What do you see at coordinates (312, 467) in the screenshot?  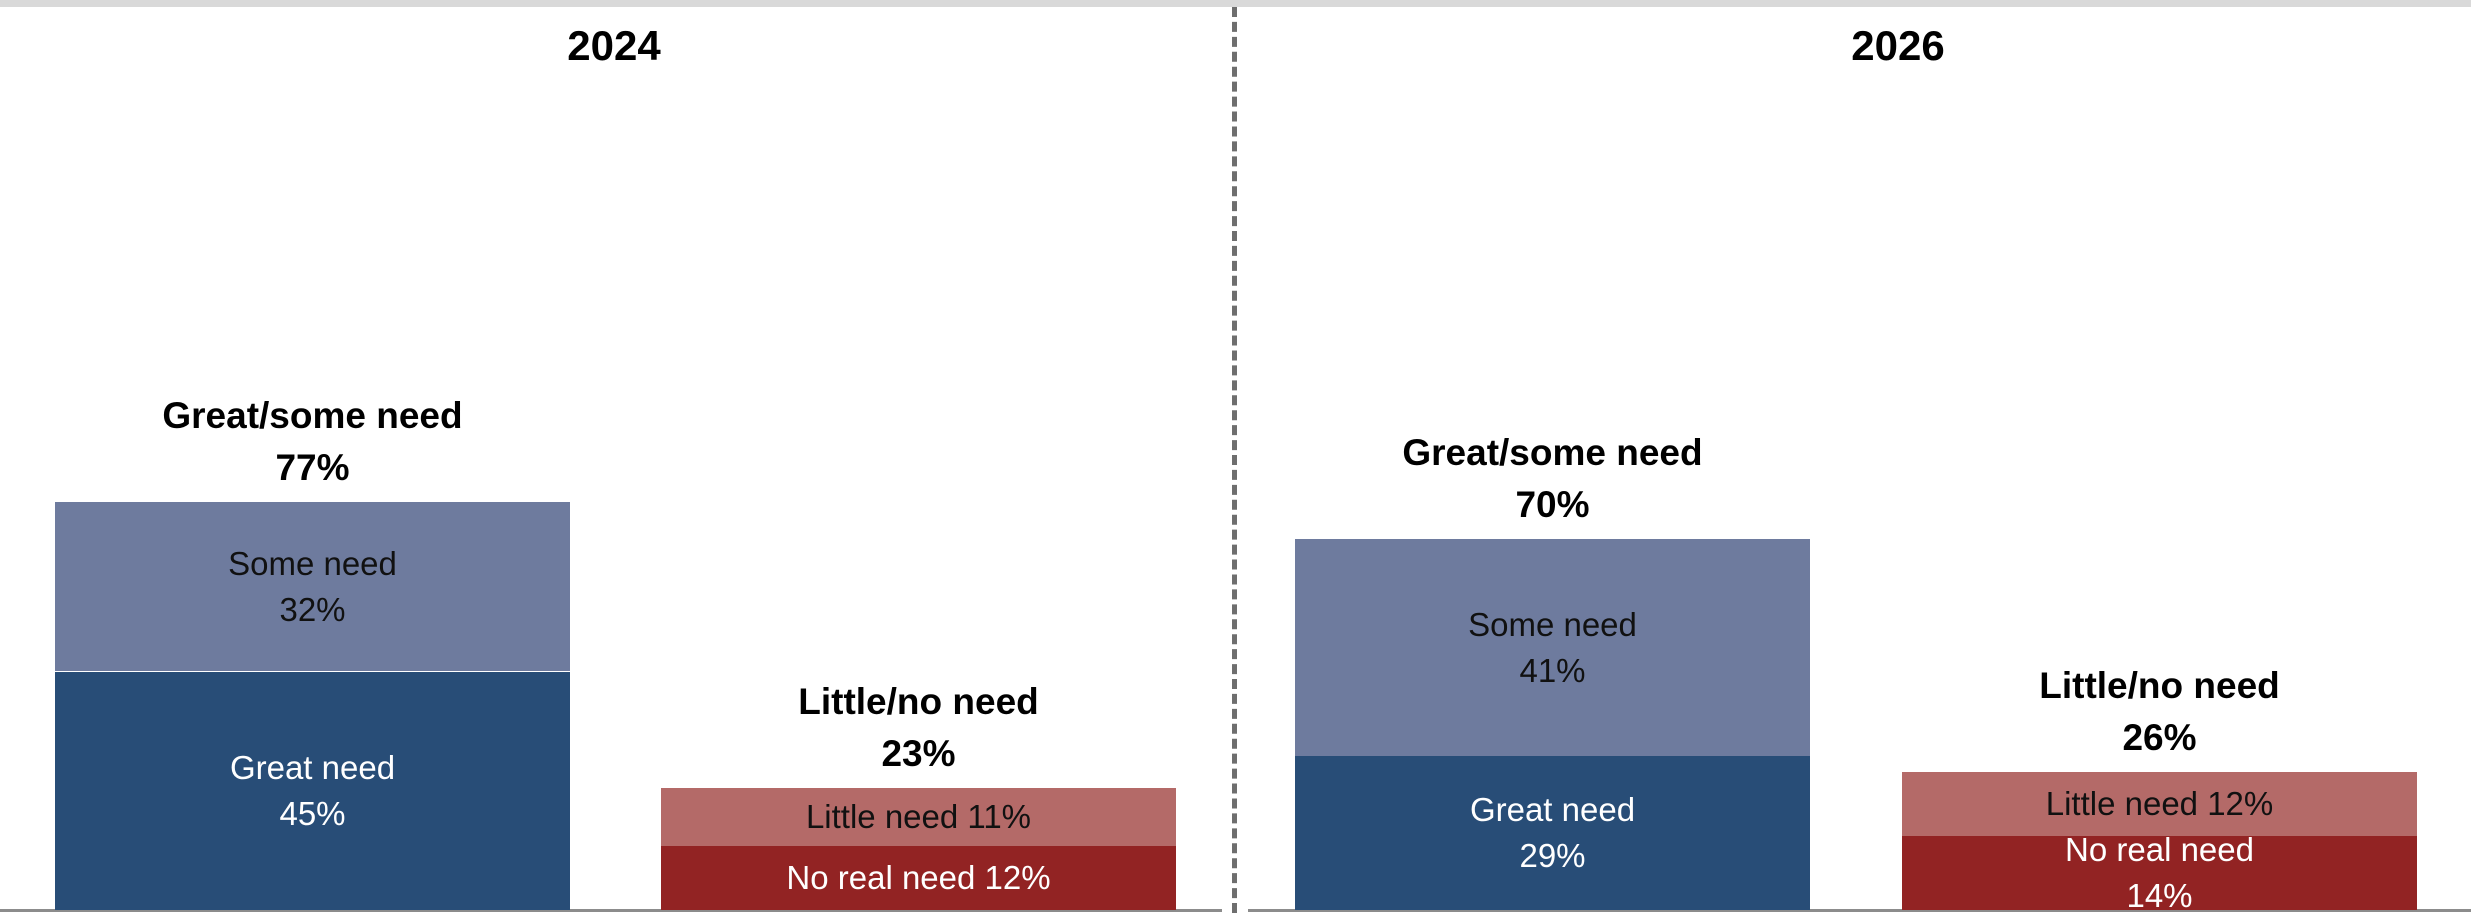 I see `group-total-value: 77%` at bounding box center [312, 467].